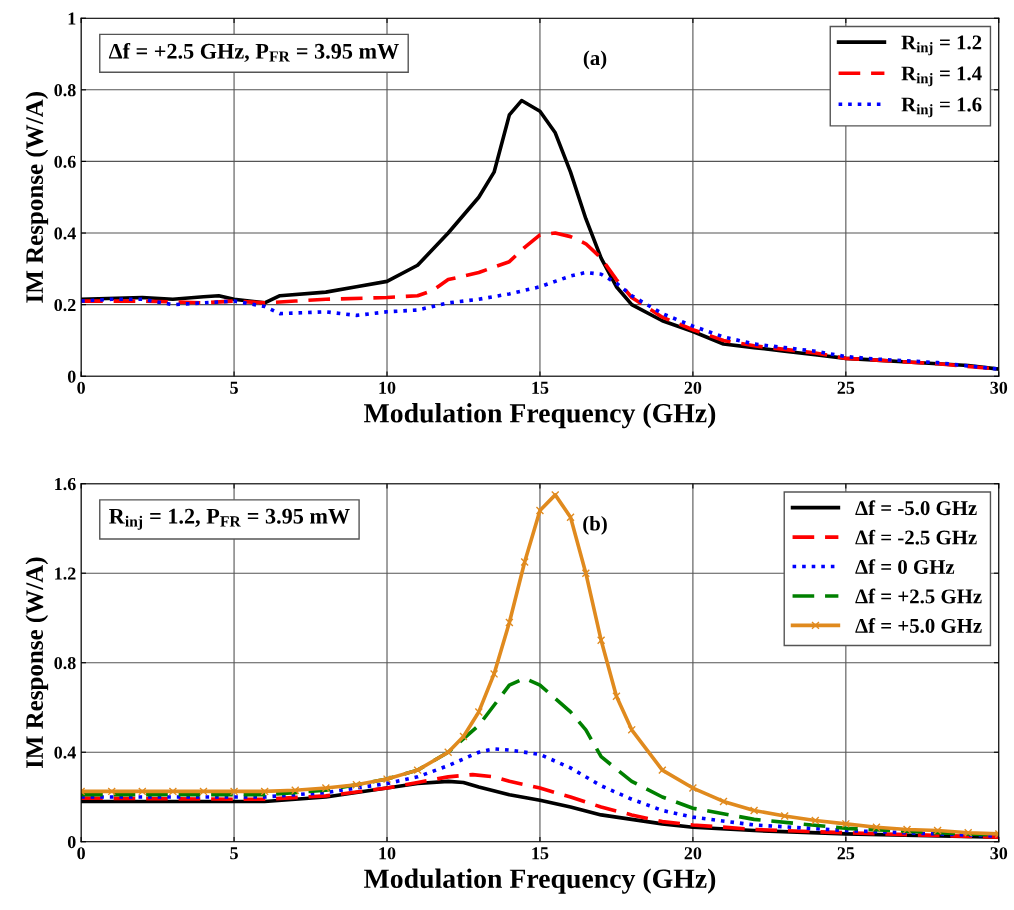 This screenshot has height=910, width=1014. I want to click on legend-label: Δf = -5.0 GHz, so click(916, 508).